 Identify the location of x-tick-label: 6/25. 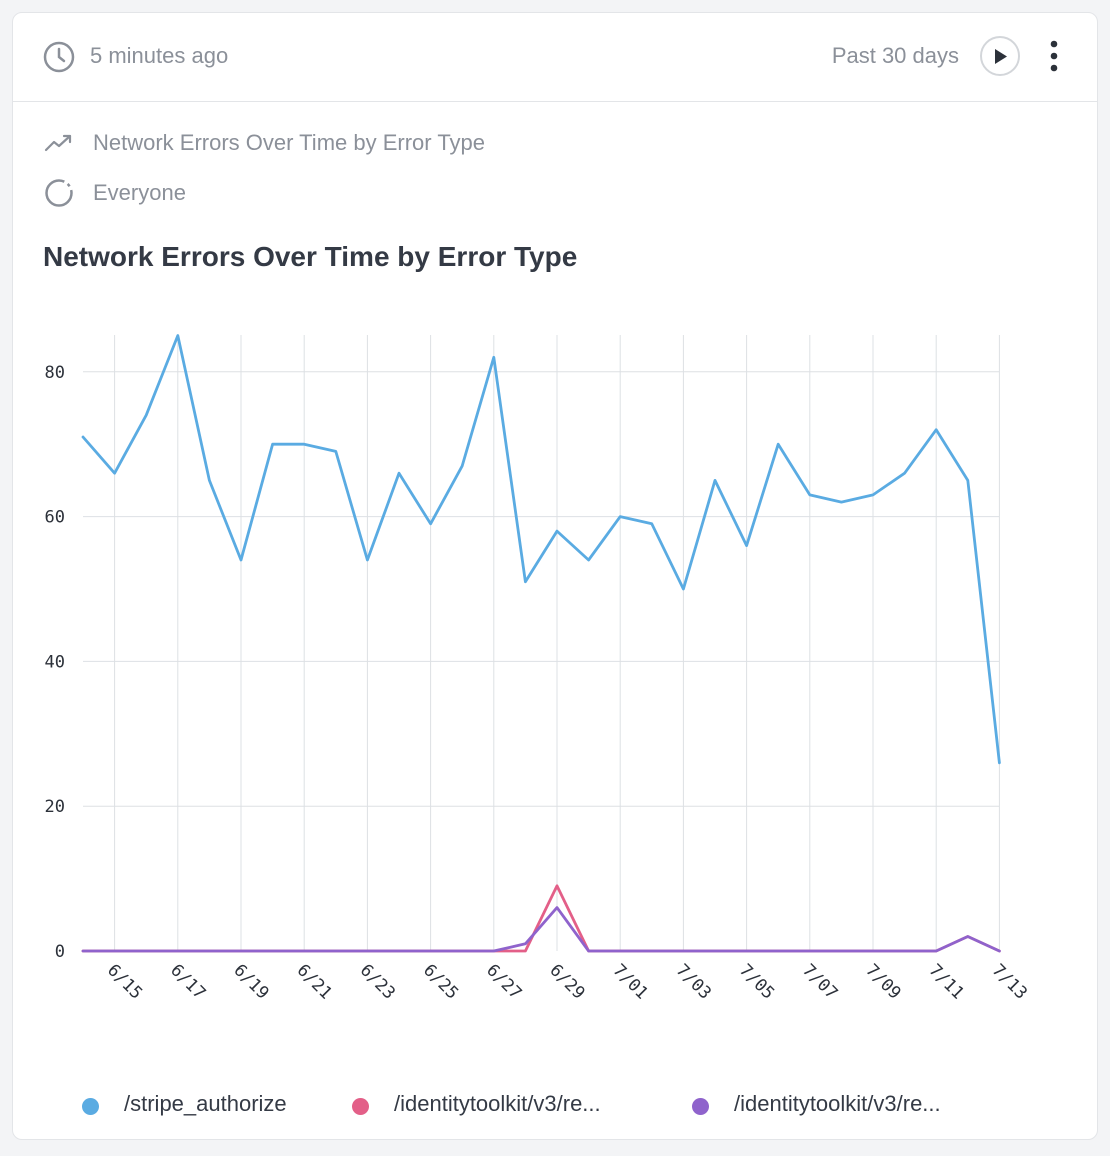
(440, 981).